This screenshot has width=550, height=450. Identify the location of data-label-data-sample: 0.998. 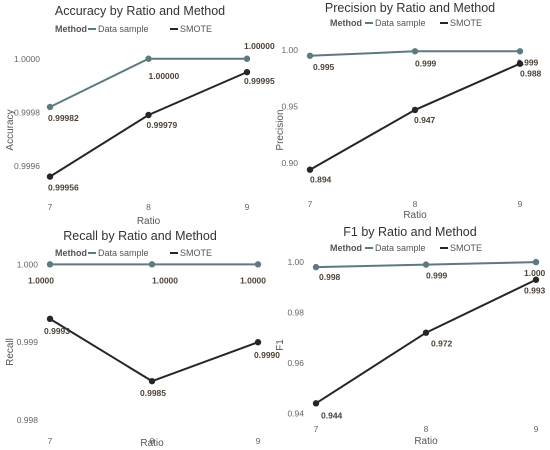
(330, 277).